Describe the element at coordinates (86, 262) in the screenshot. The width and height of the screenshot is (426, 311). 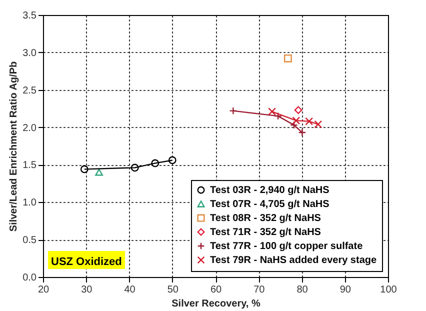
I see `annotation: USZ Oxidized` at that location.